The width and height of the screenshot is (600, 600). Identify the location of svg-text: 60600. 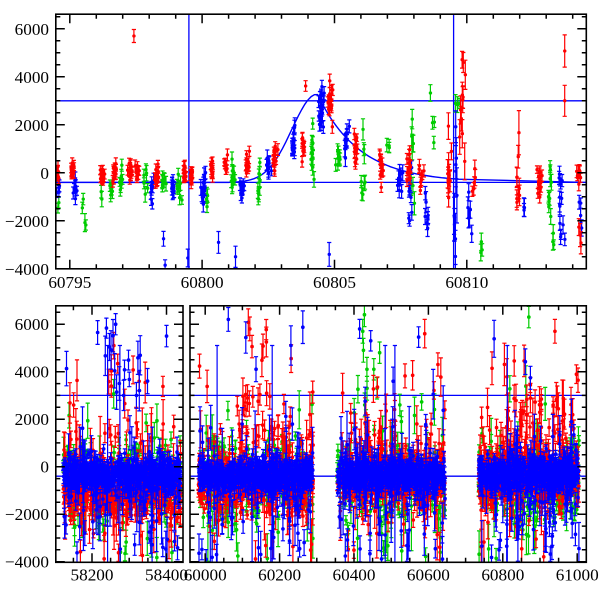
(428, 575).